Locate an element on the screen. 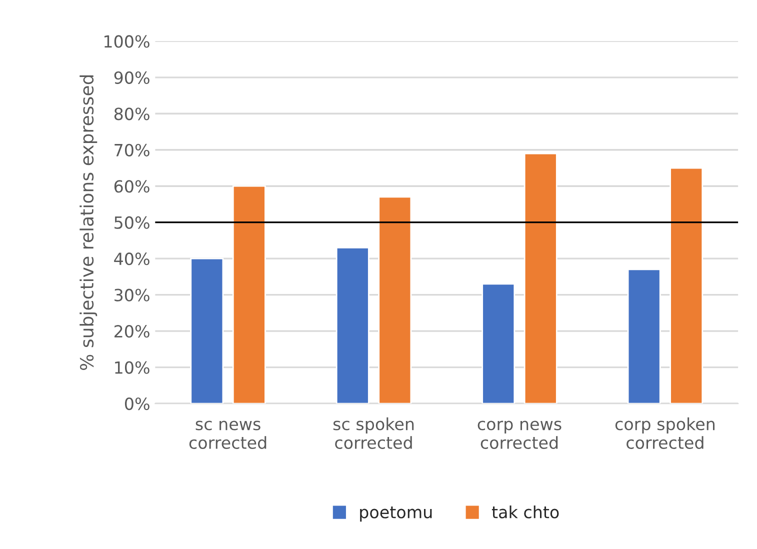 This screenshot has height=549, width=757. y-tick-label: 50% is located at coordinates (132, 222).